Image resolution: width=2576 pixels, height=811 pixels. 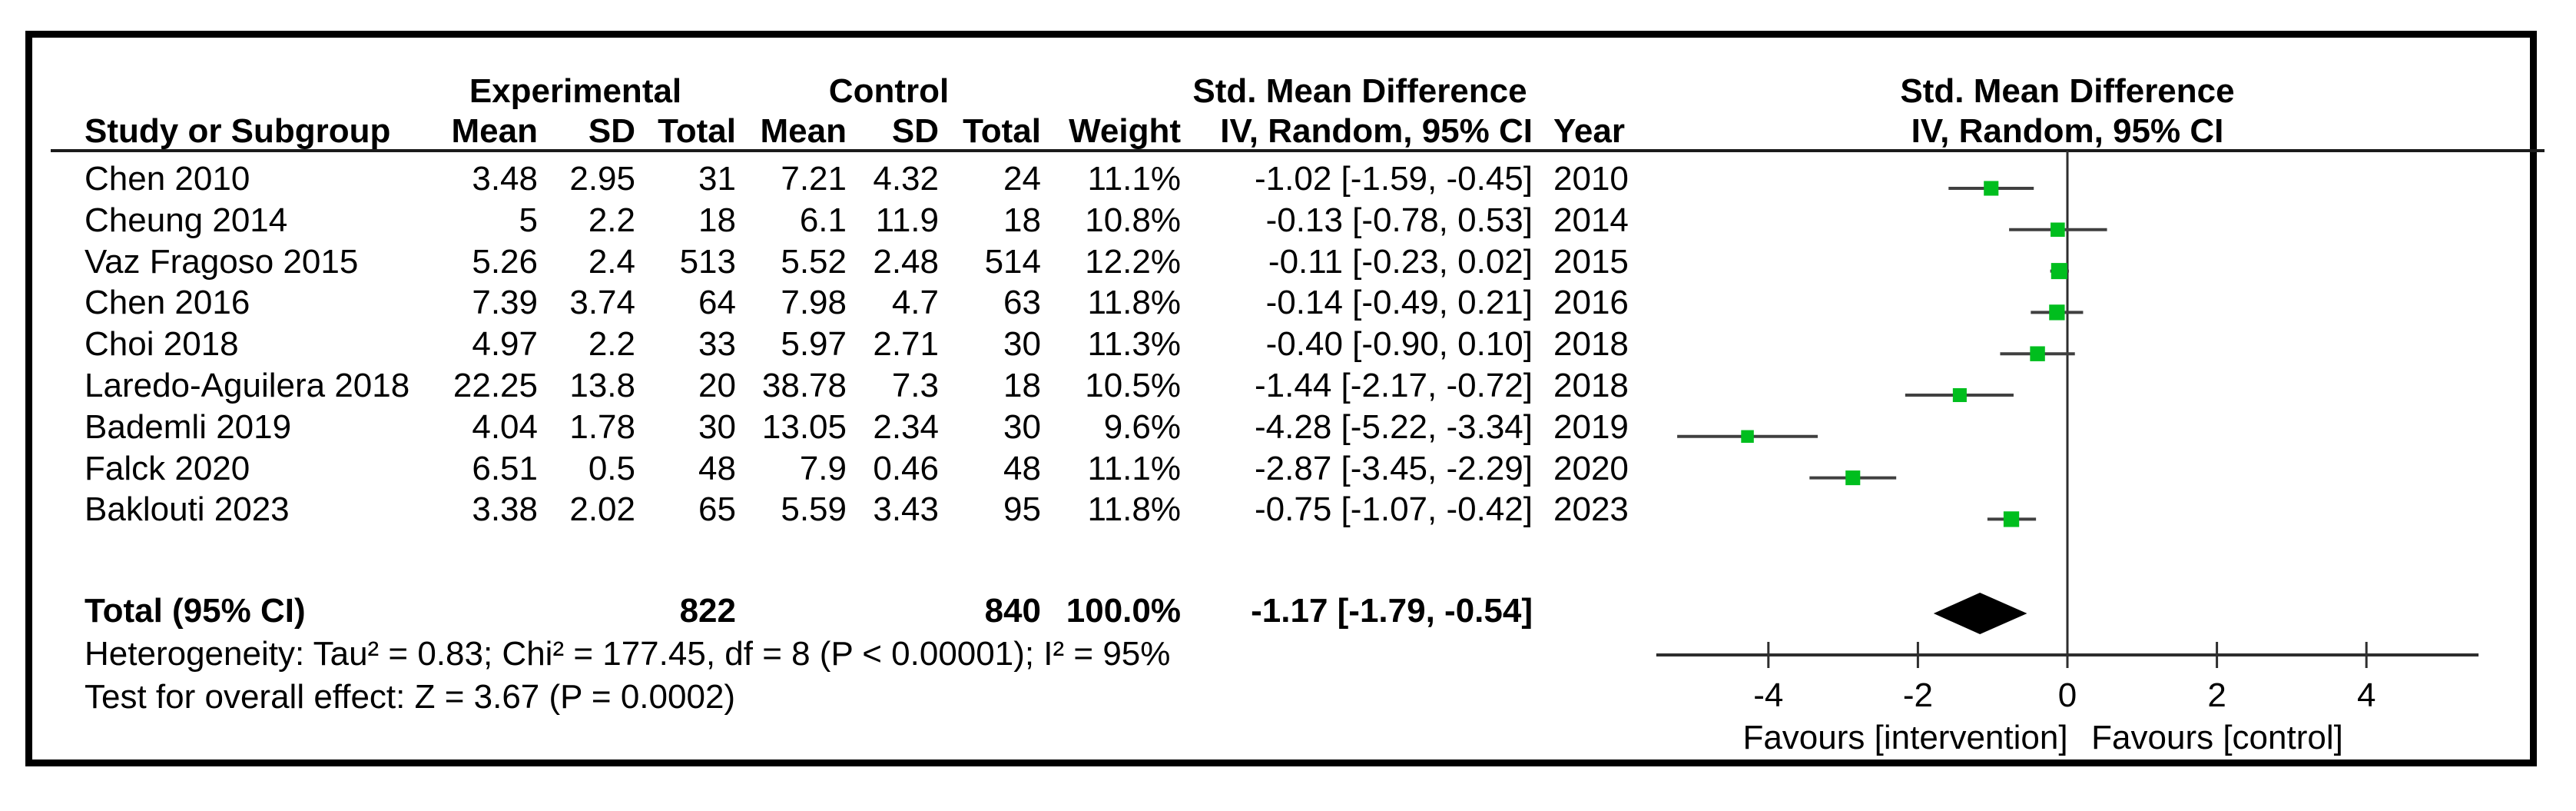 What do you see at coordinates (611, 468) in the screenshot?
I see `cell-sd-experimental: 0.5` at bounding box center [611, 468].